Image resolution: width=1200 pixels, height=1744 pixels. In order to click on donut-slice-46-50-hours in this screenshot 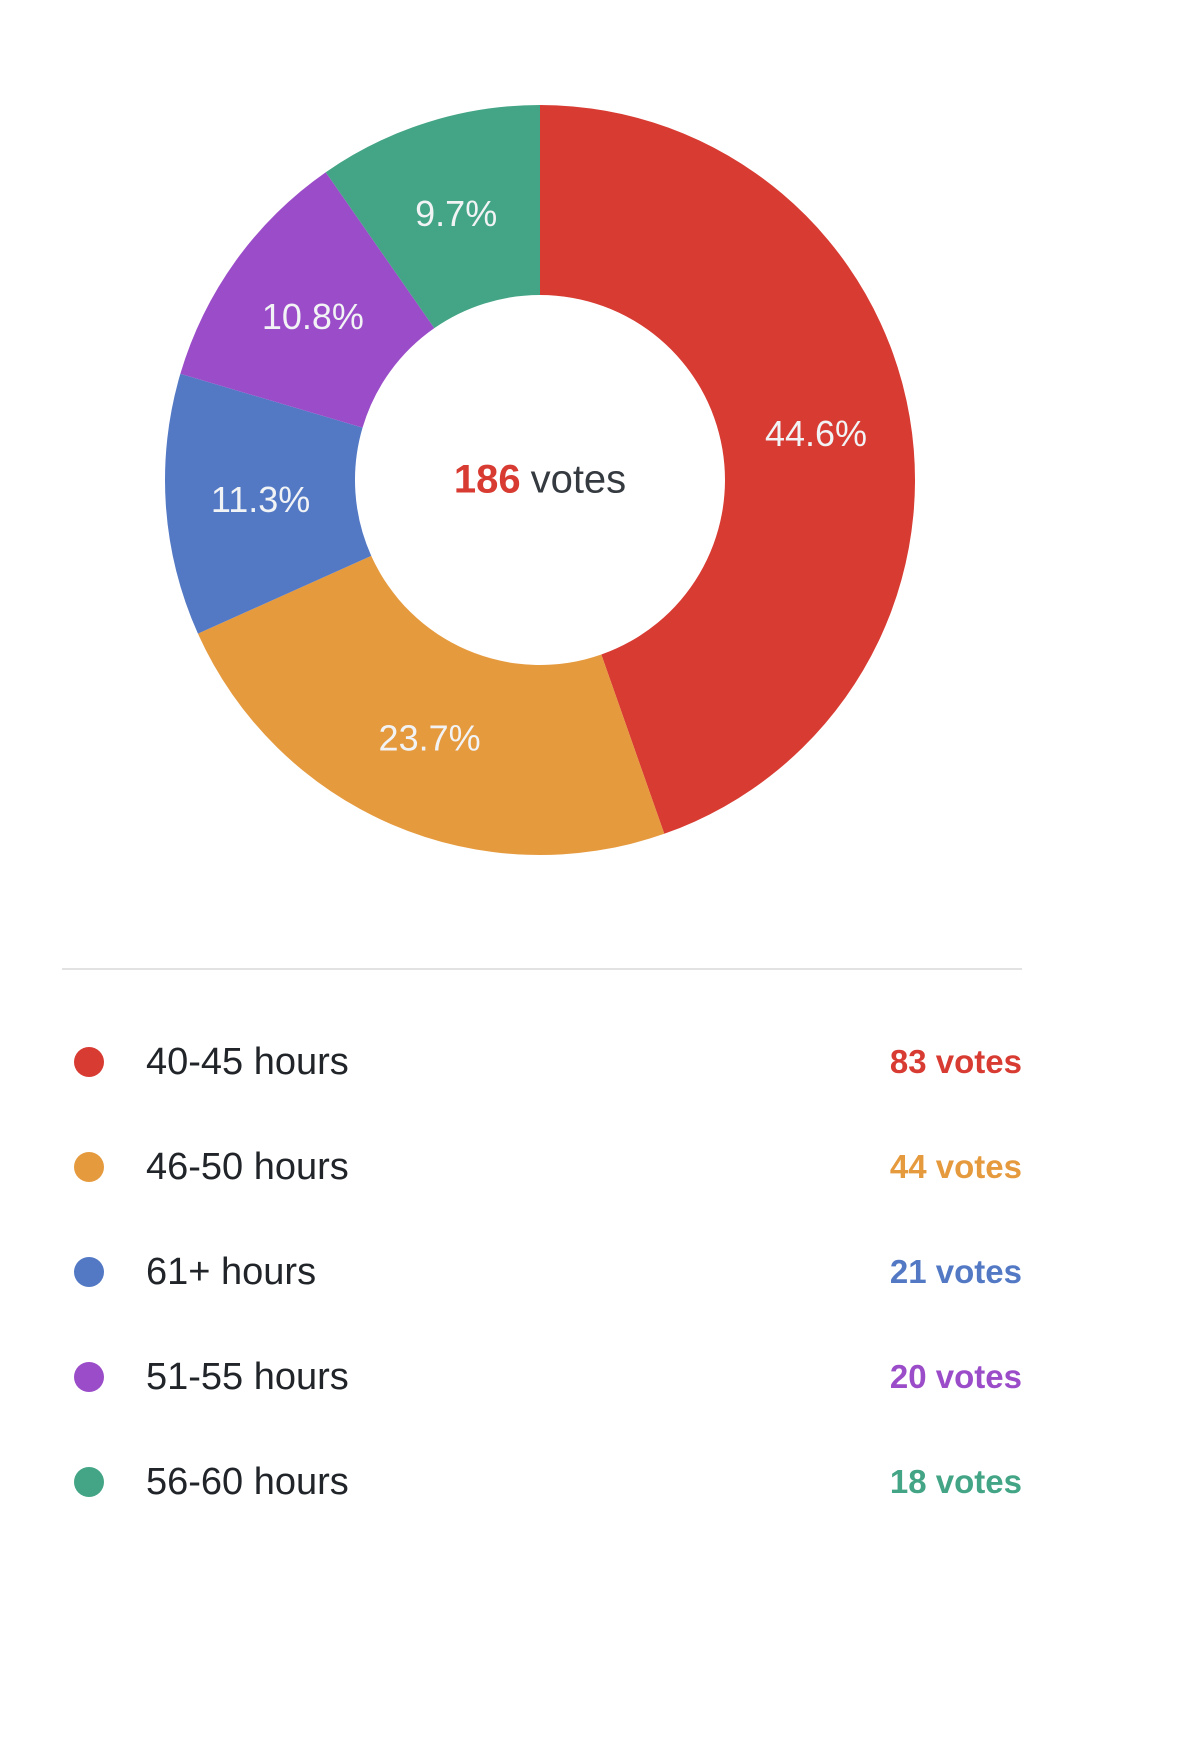, I will do `click(431, 705)`.